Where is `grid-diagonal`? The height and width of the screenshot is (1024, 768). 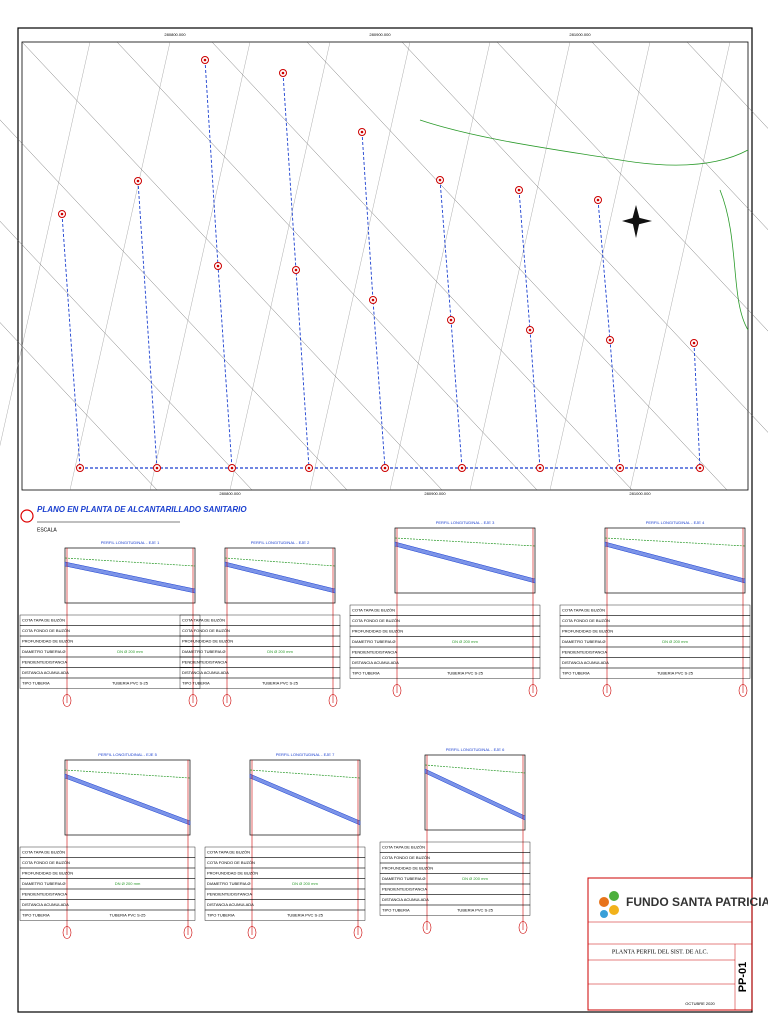
grid-diagonal is located at coordinates (126, 355).